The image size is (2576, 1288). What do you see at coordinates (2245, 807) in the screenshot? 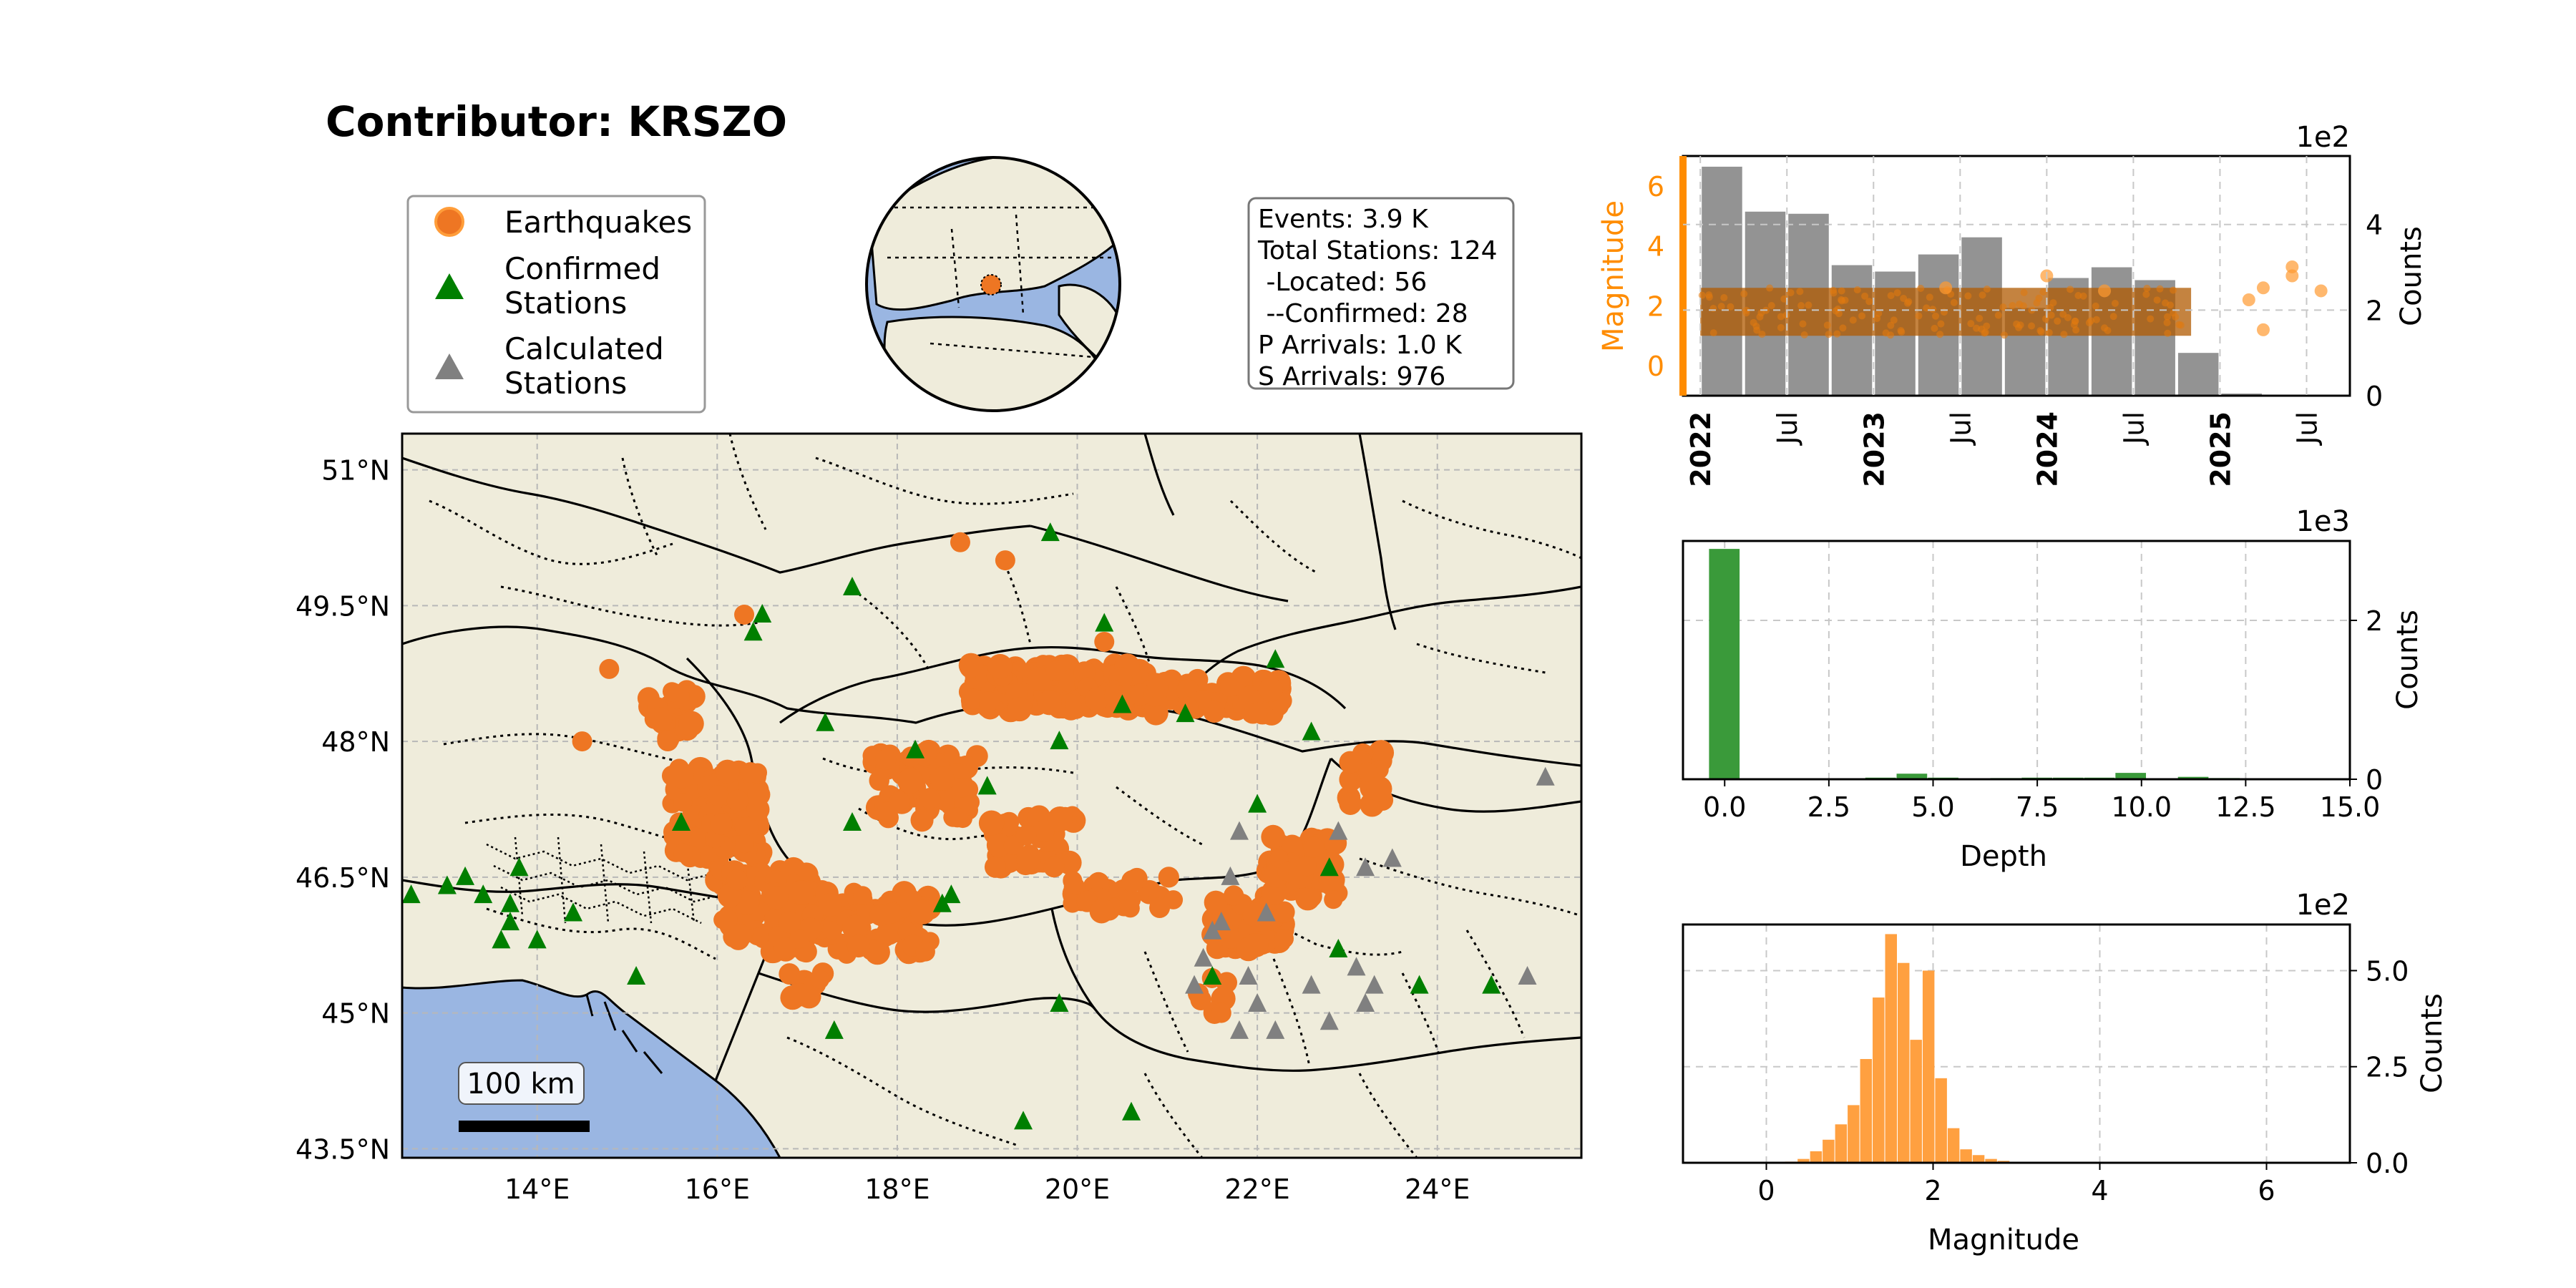
I see `histogram-x-tick: 12.5` at bounding box center [2245, 807].